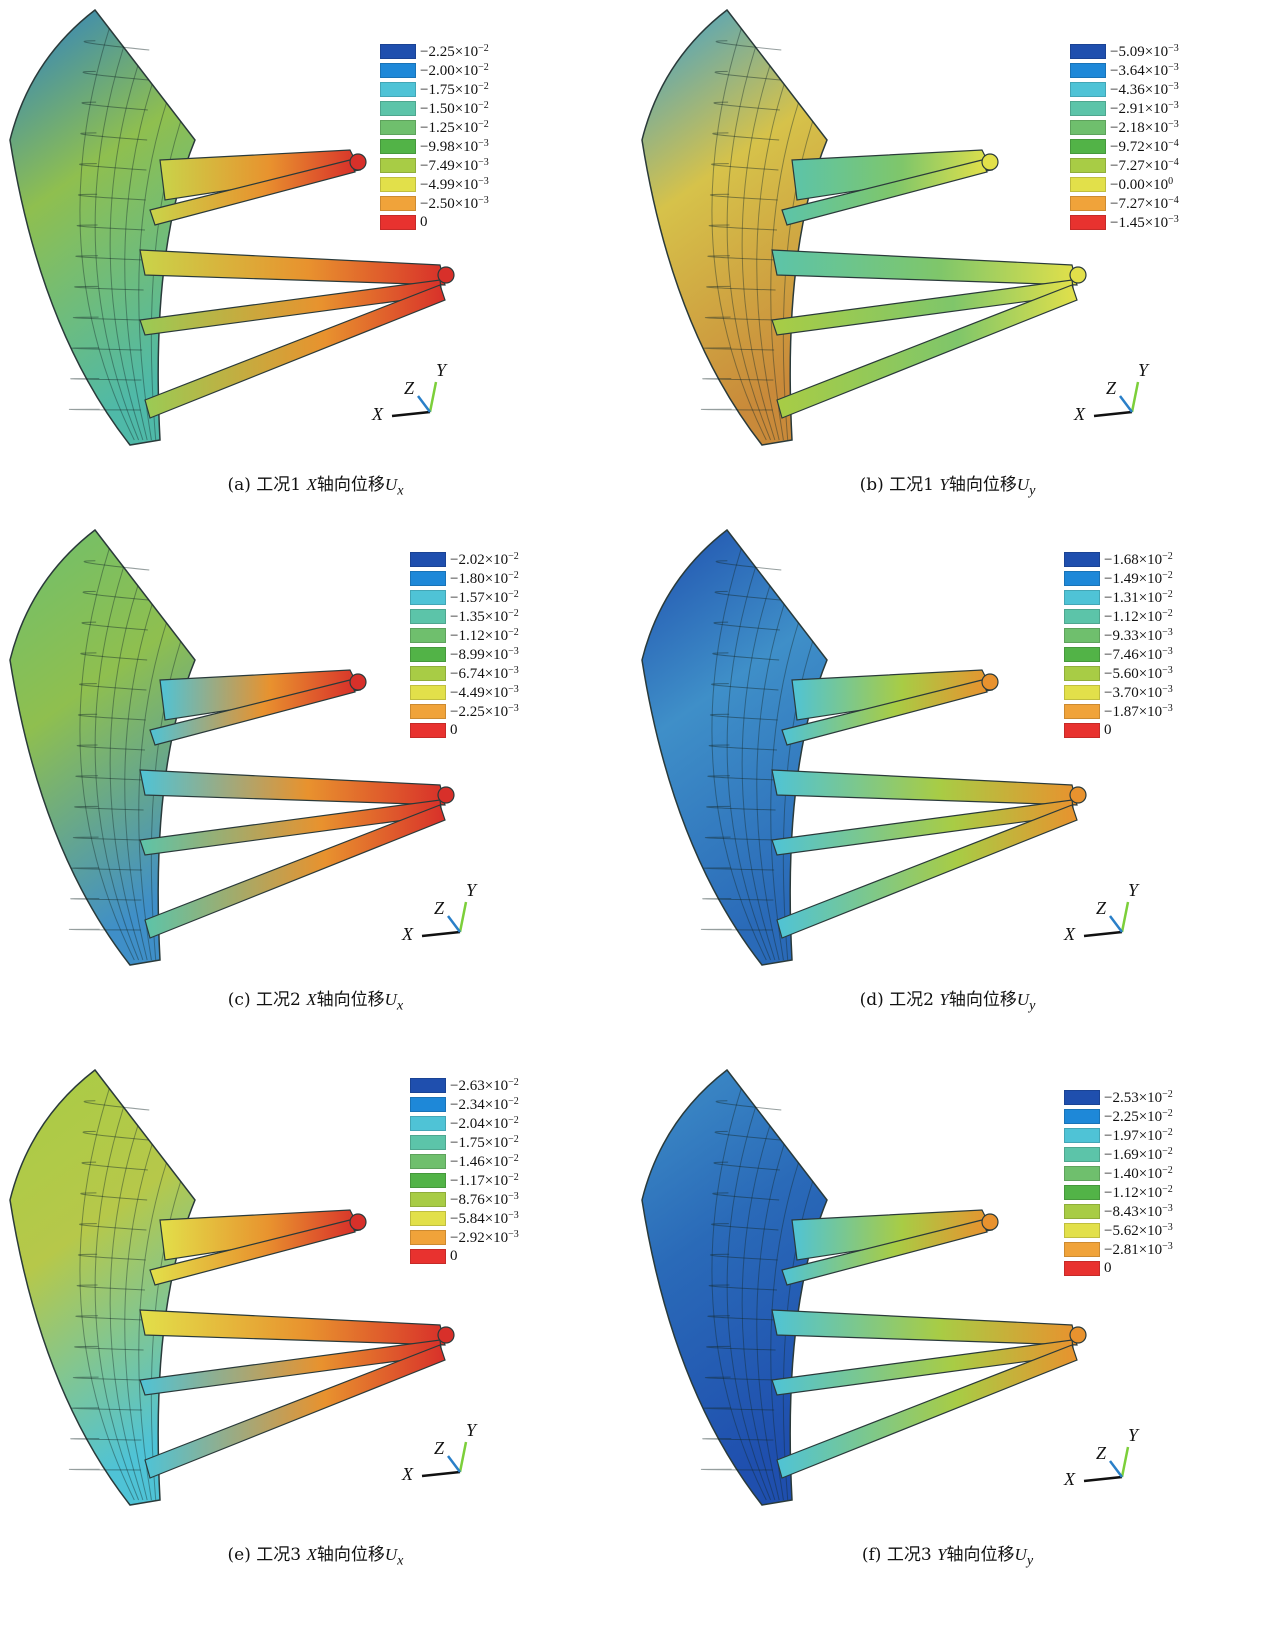 The height and width of the screenshot is (1636, 1263). I want to click on legend-entry: −1.87×10−3, so click(1118, 711).